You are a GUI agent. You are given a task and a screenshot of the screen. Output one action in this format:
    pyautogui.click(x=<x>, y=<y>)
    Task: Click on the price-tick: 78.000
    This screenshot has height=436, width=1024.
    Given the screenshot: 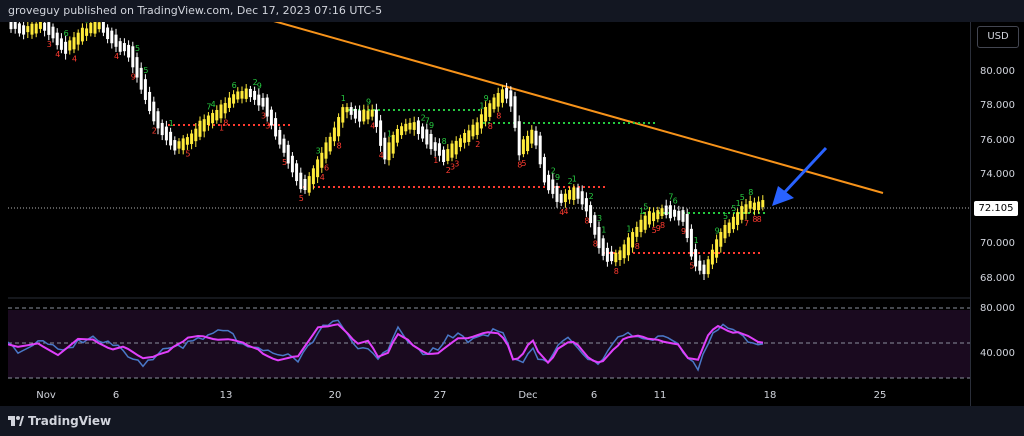 What is the action you would take?
    pyautogui.click(x=997, y=105)
    